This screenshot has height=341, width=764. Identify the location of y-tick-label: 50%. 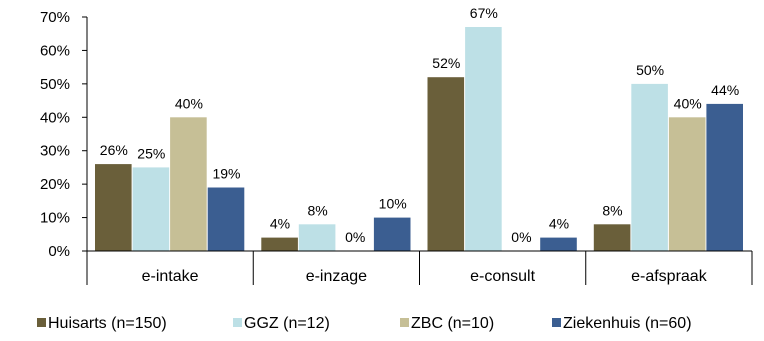
(55, 84).